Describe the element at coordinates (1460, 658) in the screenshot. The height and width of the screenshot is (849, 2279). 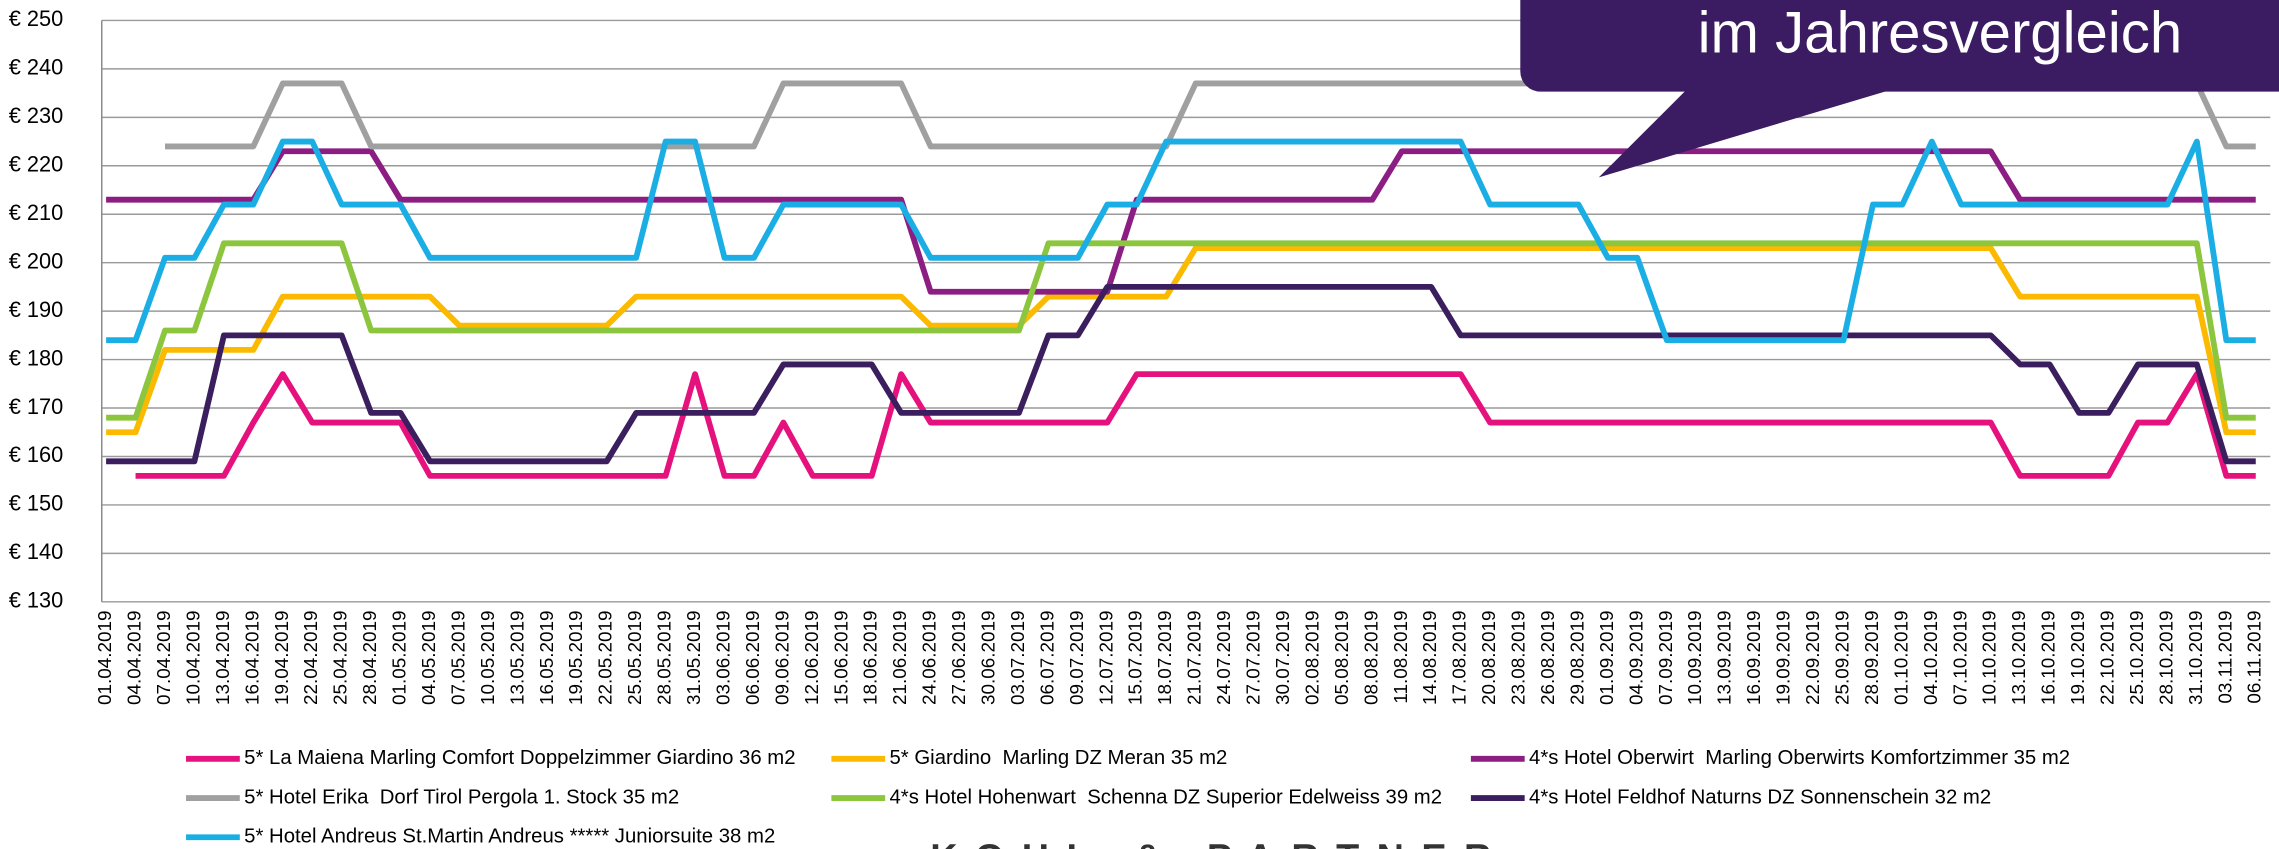
I see `x-tick-label: 17.08.2019` at that location.